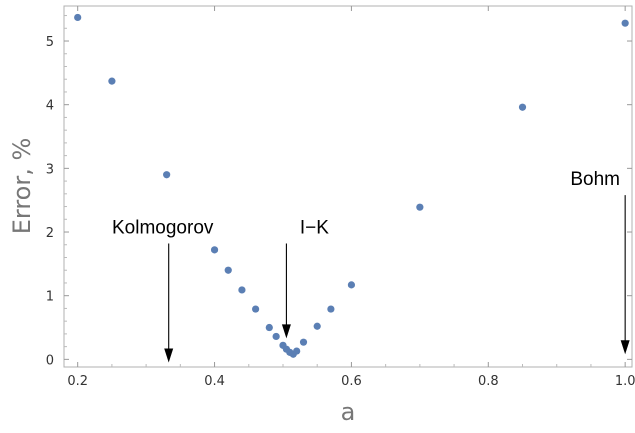 The image size is (635, 433). Describe the element at coordinates (314, 227) in the screenshot. I see `annotation-label: I−K` at that location.